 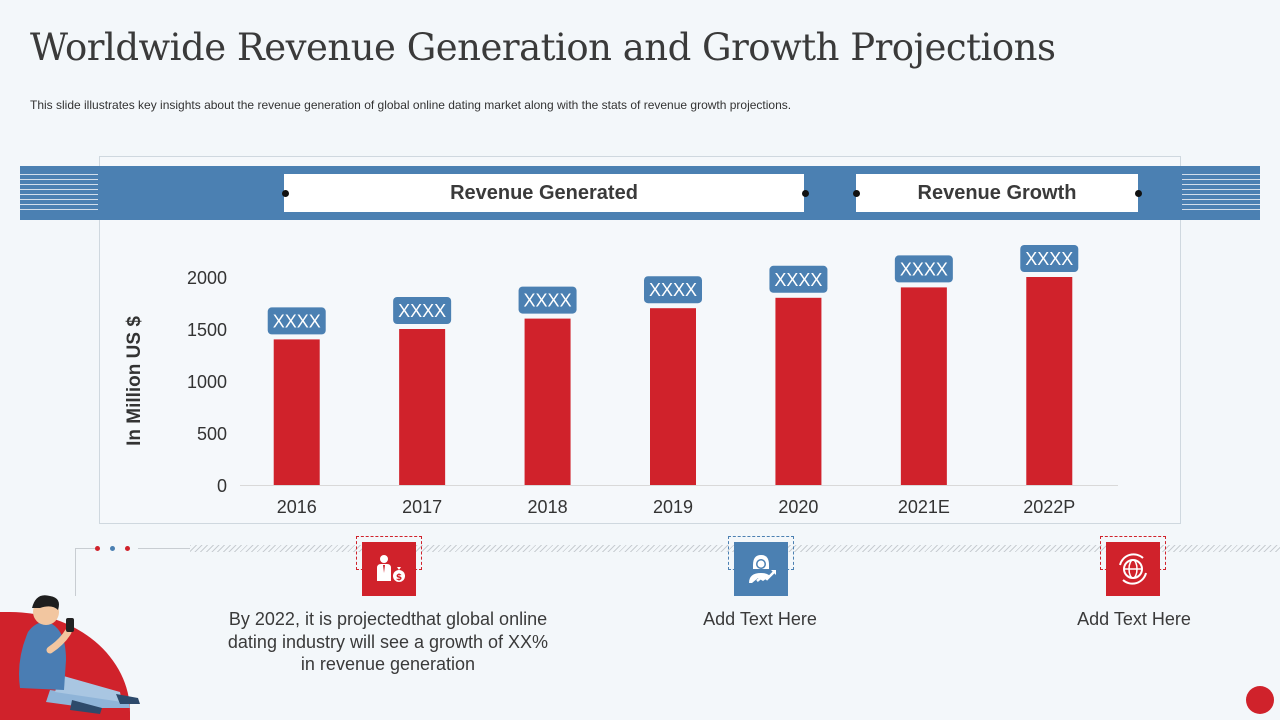 I want to click on y-tick-label: 500, so click(x=212, y=434).